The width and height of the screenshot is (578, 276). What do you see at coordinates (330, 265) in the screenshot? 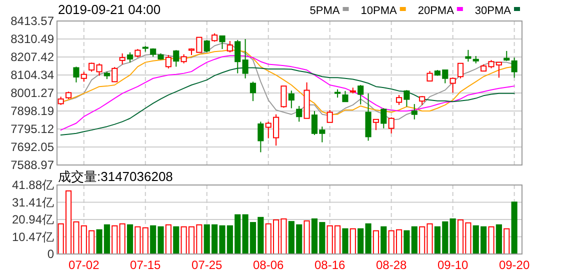
I see `x-tick-label: 08-16` at bounding box center [330, 265].